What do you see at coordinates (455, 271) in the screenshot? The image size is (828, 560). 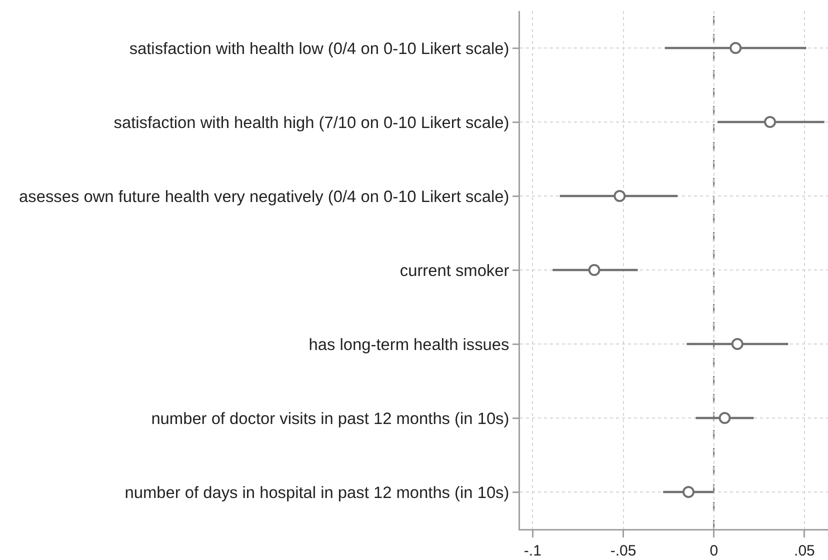 I see `y-tick-label: current smoker` at bounding box center [455, 271].